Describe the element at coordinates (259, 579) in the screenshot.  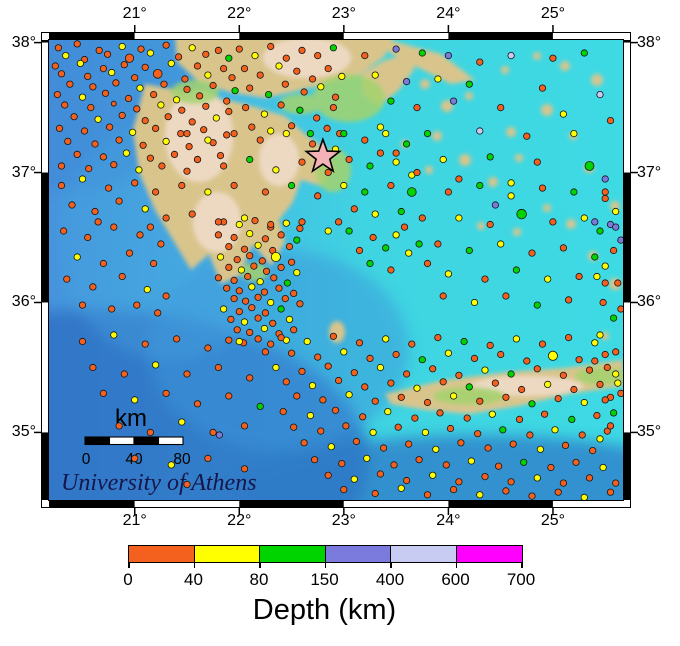
I see `colorbar-tick-label: 80` at that location.